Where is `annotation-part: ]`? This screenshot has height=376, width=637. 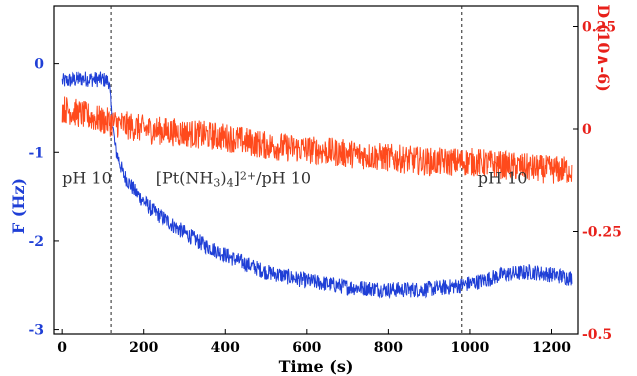 annotation-part: ] is located at coordinates (237, 177).